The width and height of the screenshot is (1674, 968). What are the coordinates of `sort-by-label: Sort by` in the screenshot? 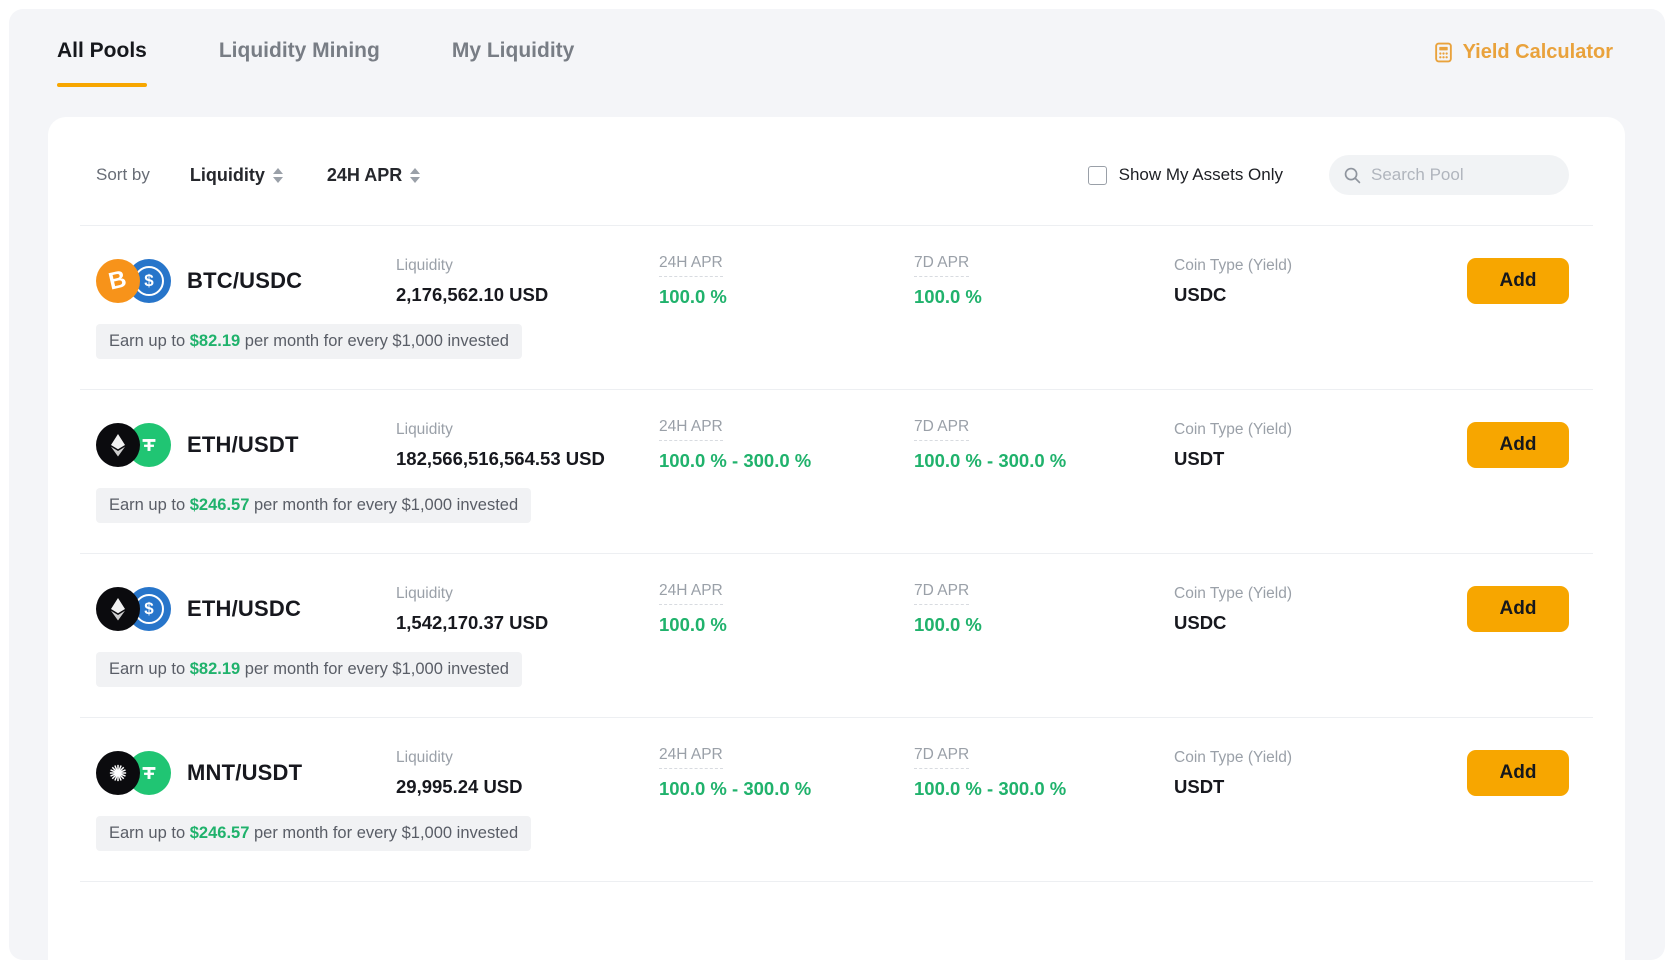 It's located at (123, 174).